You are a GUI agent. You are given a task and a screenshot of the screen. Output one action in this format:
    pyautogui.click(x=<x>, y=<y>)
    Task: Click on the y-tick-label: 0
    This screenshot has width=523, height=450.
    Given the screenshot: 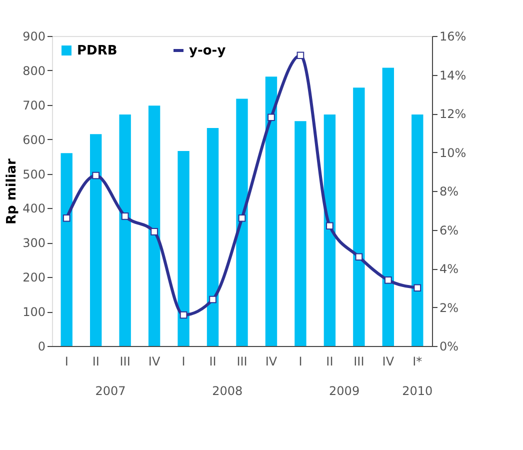 What is the action you would take?
    pyautogui.click(x=42, y=347)
    